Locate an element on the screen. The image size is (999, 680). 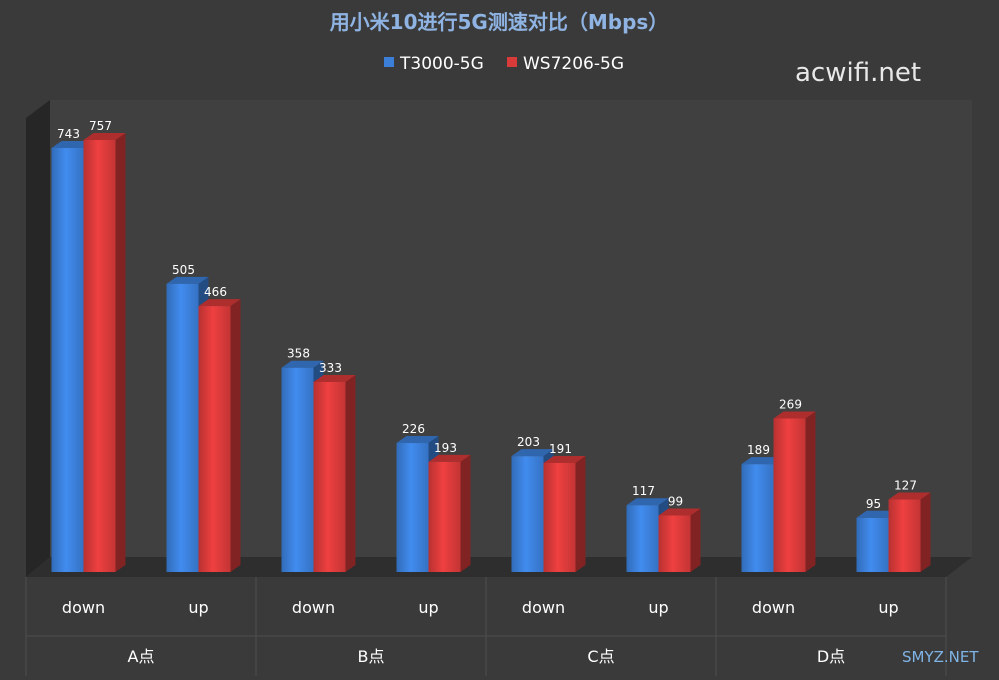
category-axis: down up down up down up down up A点 B点 C点 D点 is located at coordinates (486, 626).